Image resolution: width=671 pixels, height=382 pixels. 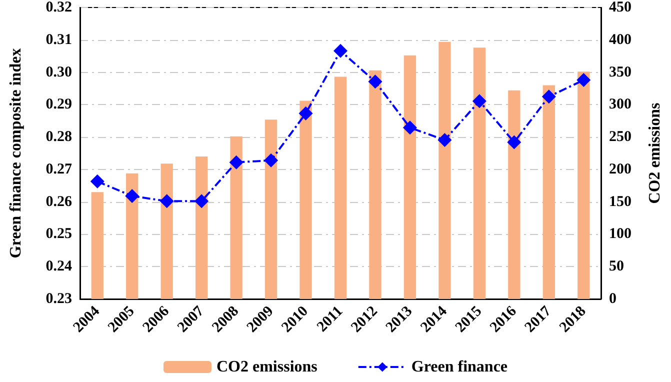 What do you see at coordinates (59, 299) in the screenshot?
I see `y-tick-label: 0.23` at bounding box center [59, 299].